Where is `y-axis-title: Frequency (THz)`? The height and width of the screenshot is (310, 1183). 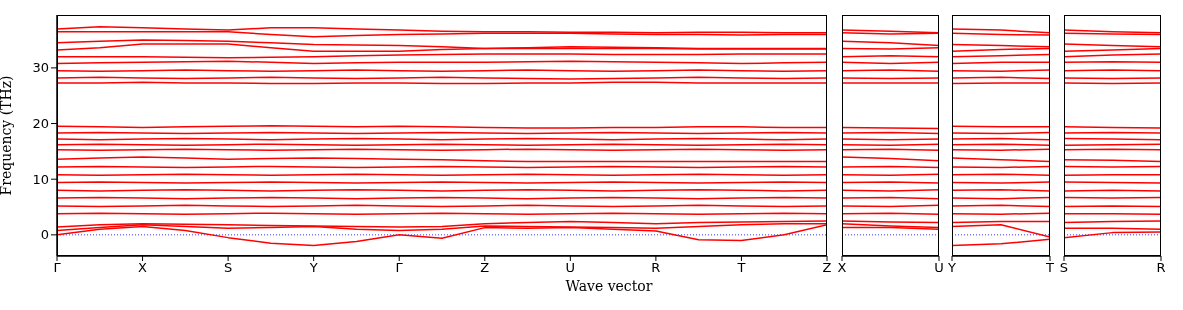
y-axis-title: Frequency (THz) is located at coordinates (7, 135).